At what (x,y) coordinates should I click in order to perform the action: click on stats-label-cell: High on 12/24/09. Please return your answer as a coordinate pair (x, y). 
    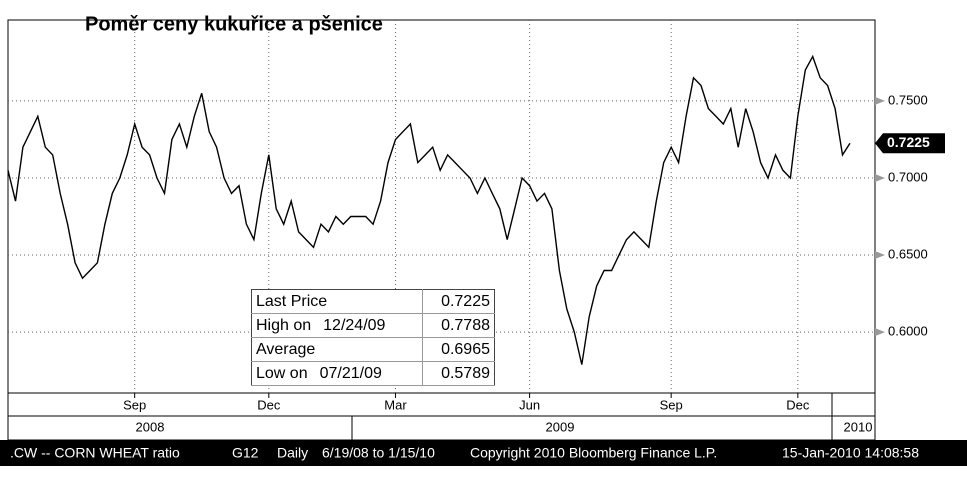
    Looking at the image, I should click on (337, 325).